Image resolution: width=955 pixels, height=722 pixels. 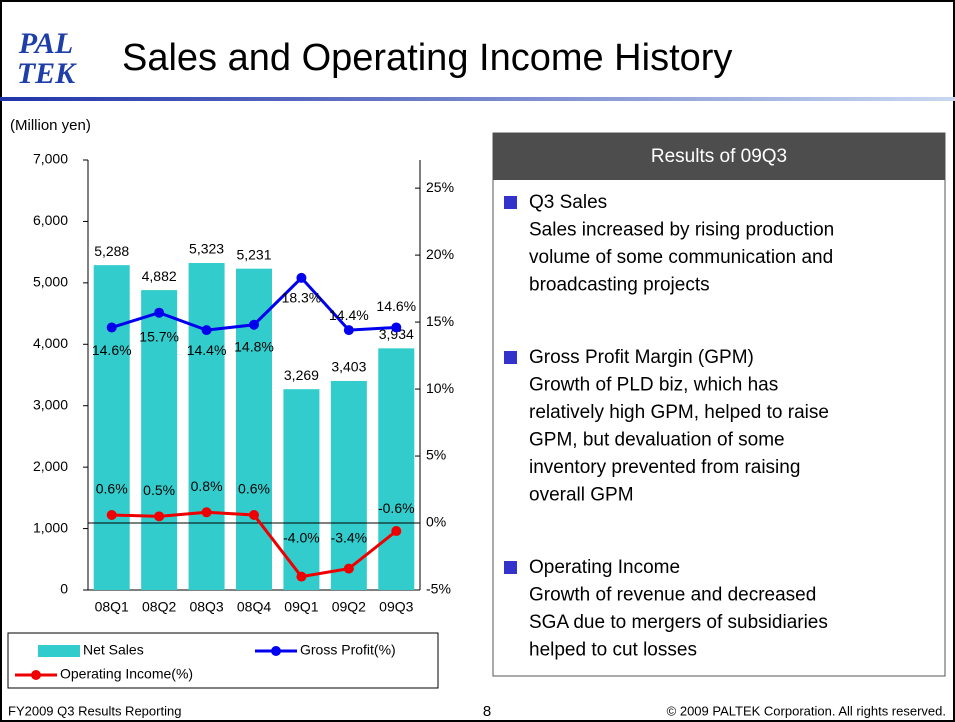 I want to click on item-heading: Operating Income, so click(x=604, y=567).